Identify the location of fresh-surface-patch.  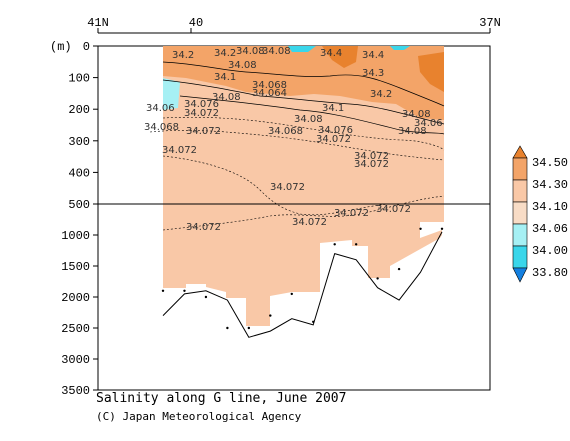
(302, 49).